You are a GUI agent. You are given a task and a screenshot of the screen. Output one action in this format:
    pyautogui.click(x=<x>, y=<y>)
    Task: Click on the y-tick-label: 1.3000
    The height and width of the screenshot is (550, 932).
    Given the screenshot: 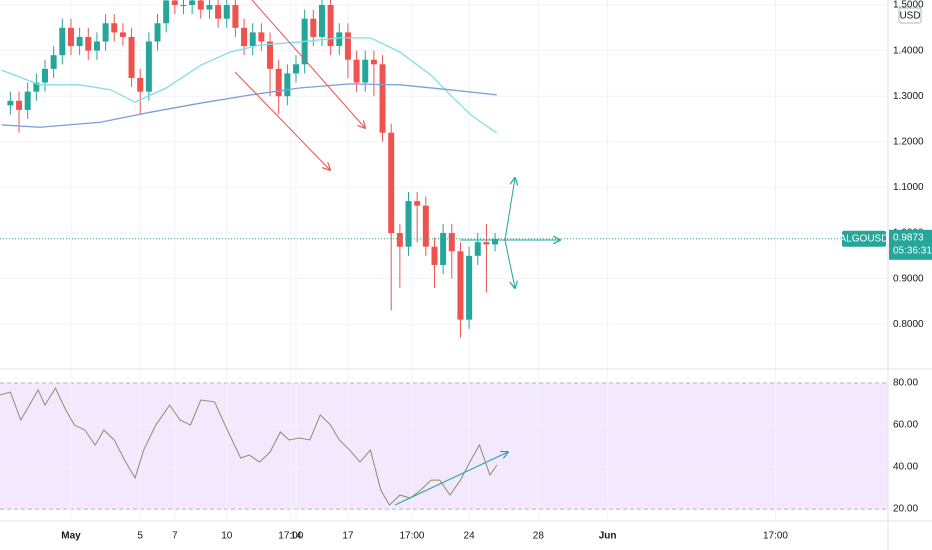 What is the action you would take?
    pyautogui.click(x=908, y=96)
    